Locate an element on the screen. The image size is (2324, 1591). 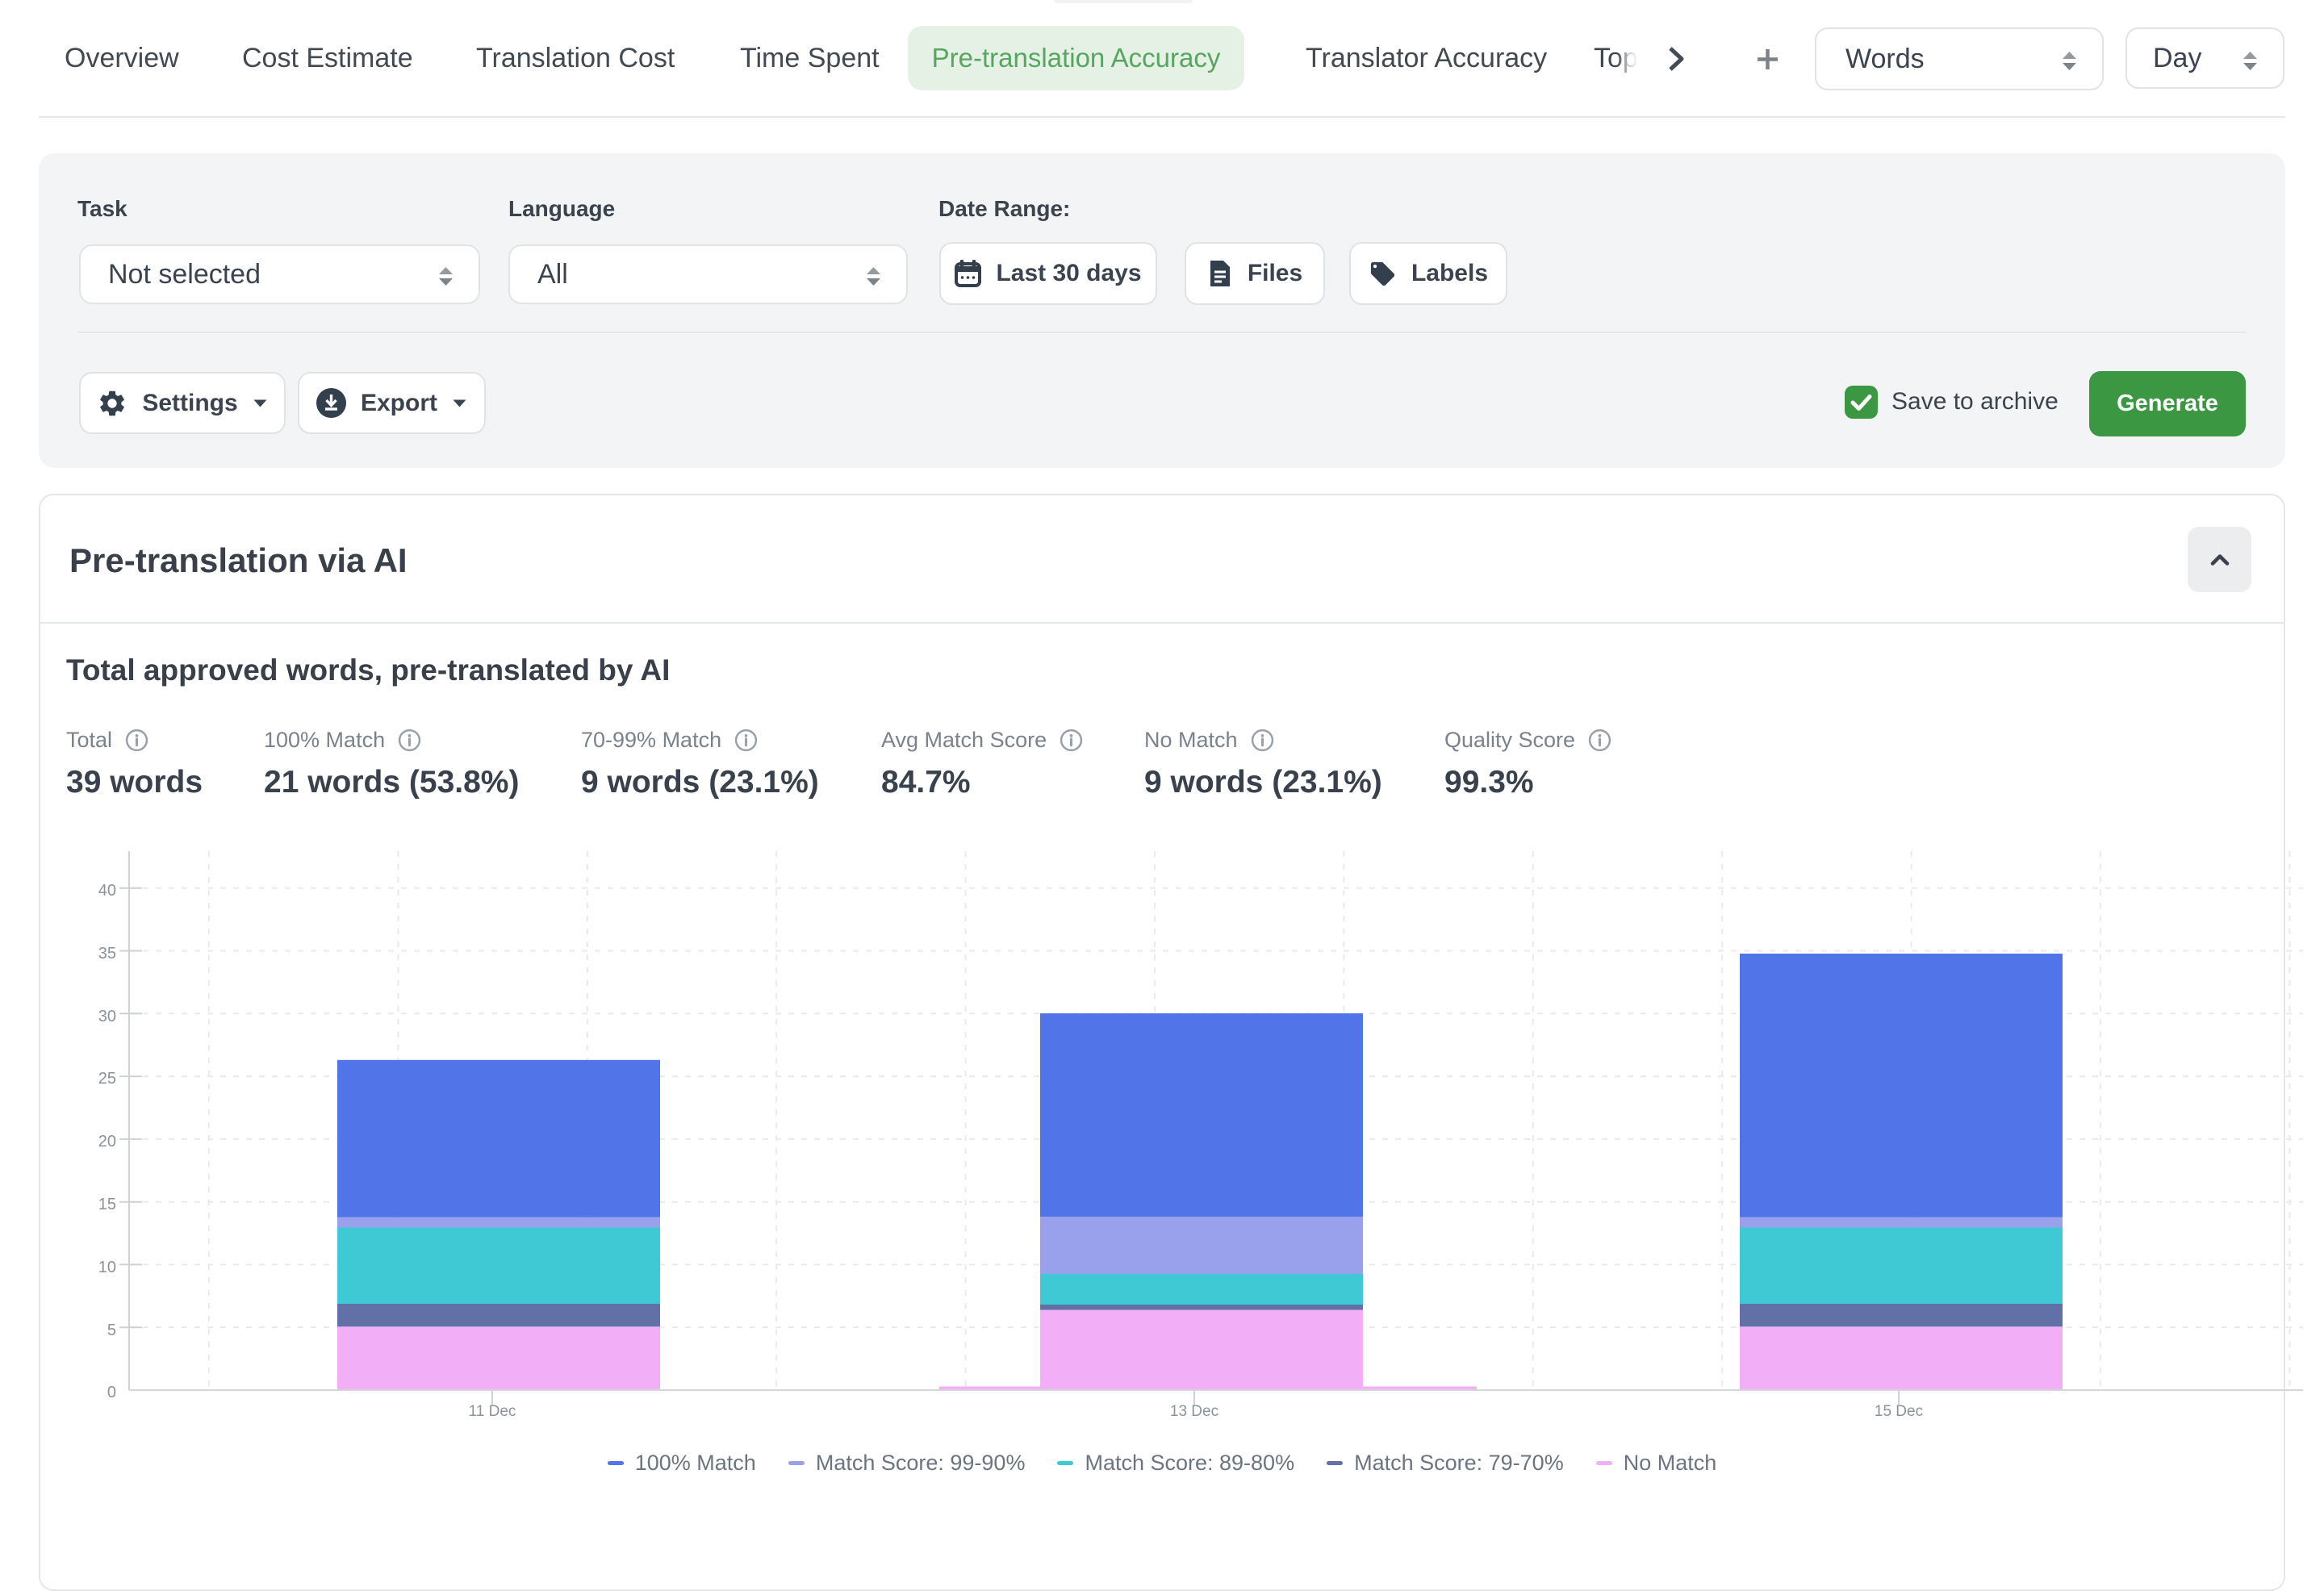
svg-text: 30 is located at coordinates (107, 1017).